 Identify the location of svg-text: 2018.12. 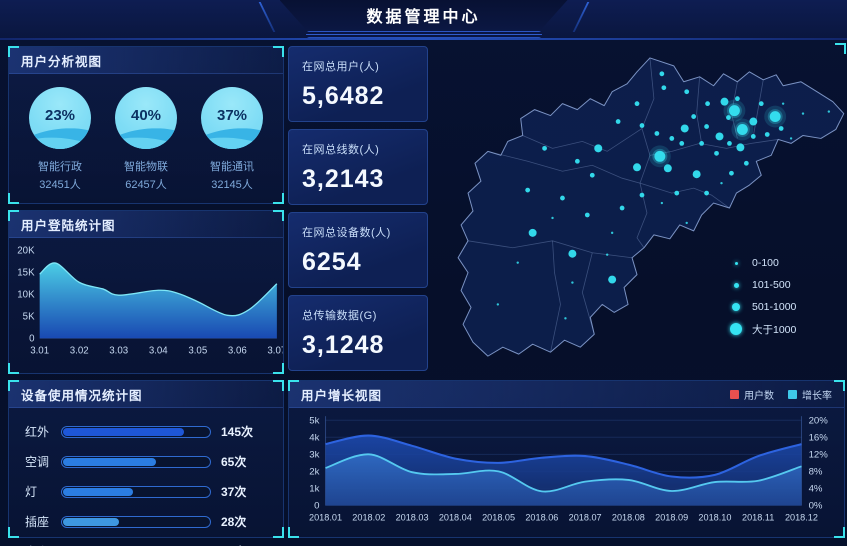
(801, 518).